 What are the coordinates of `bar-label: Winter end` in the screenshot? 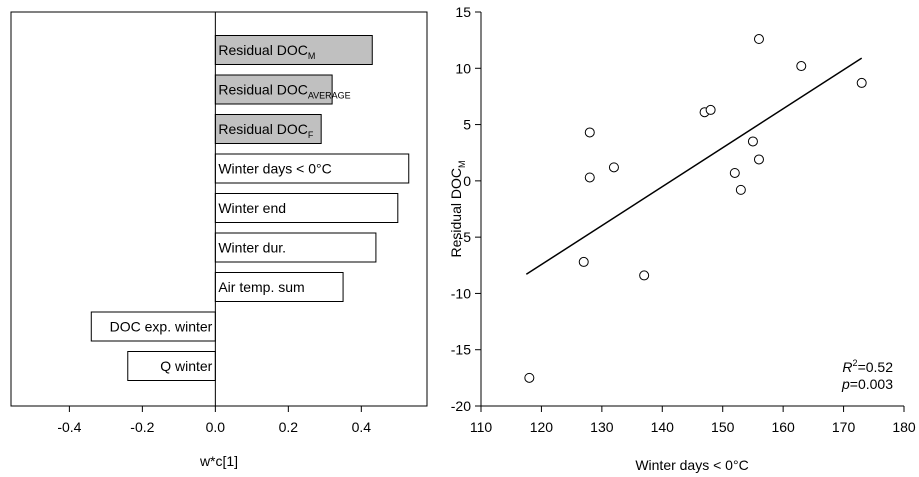 It's located at (252, 208).